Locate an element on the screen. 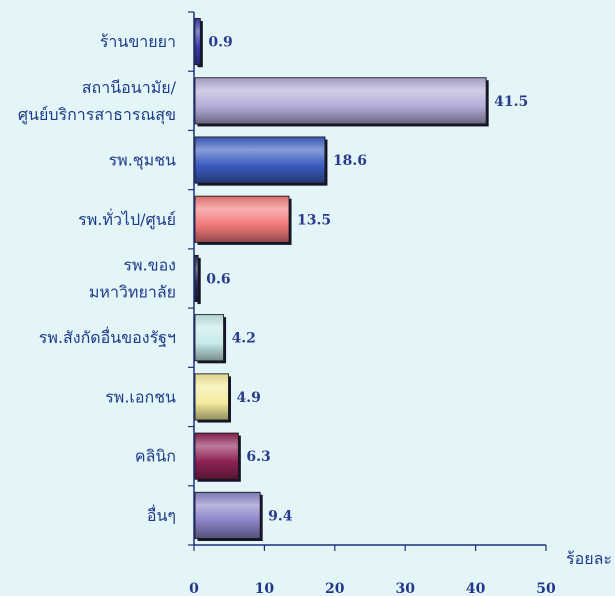  category-label-line: อื่นๆ is located at coordinates (161, 514).